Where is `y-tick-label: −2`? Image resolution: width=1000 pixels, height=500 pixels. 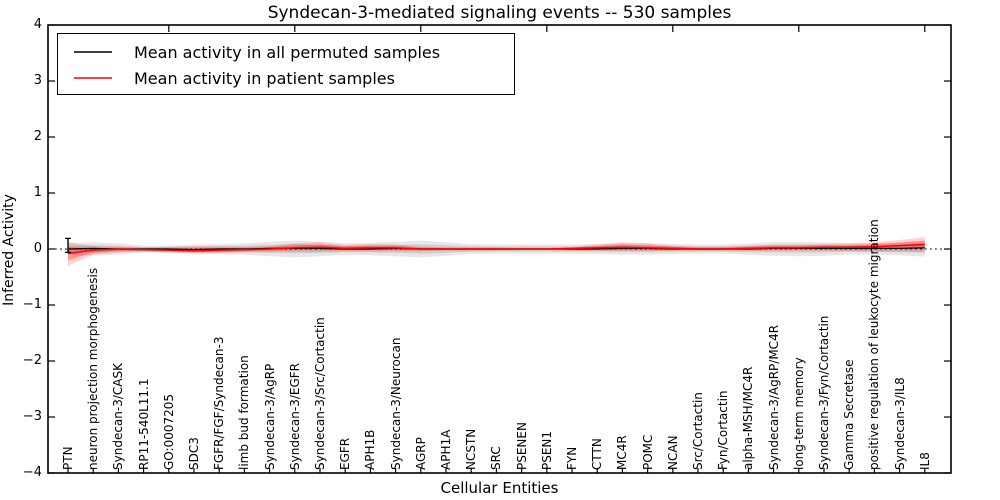 y-tick-label: −2 is located at coordinates (32, 360).